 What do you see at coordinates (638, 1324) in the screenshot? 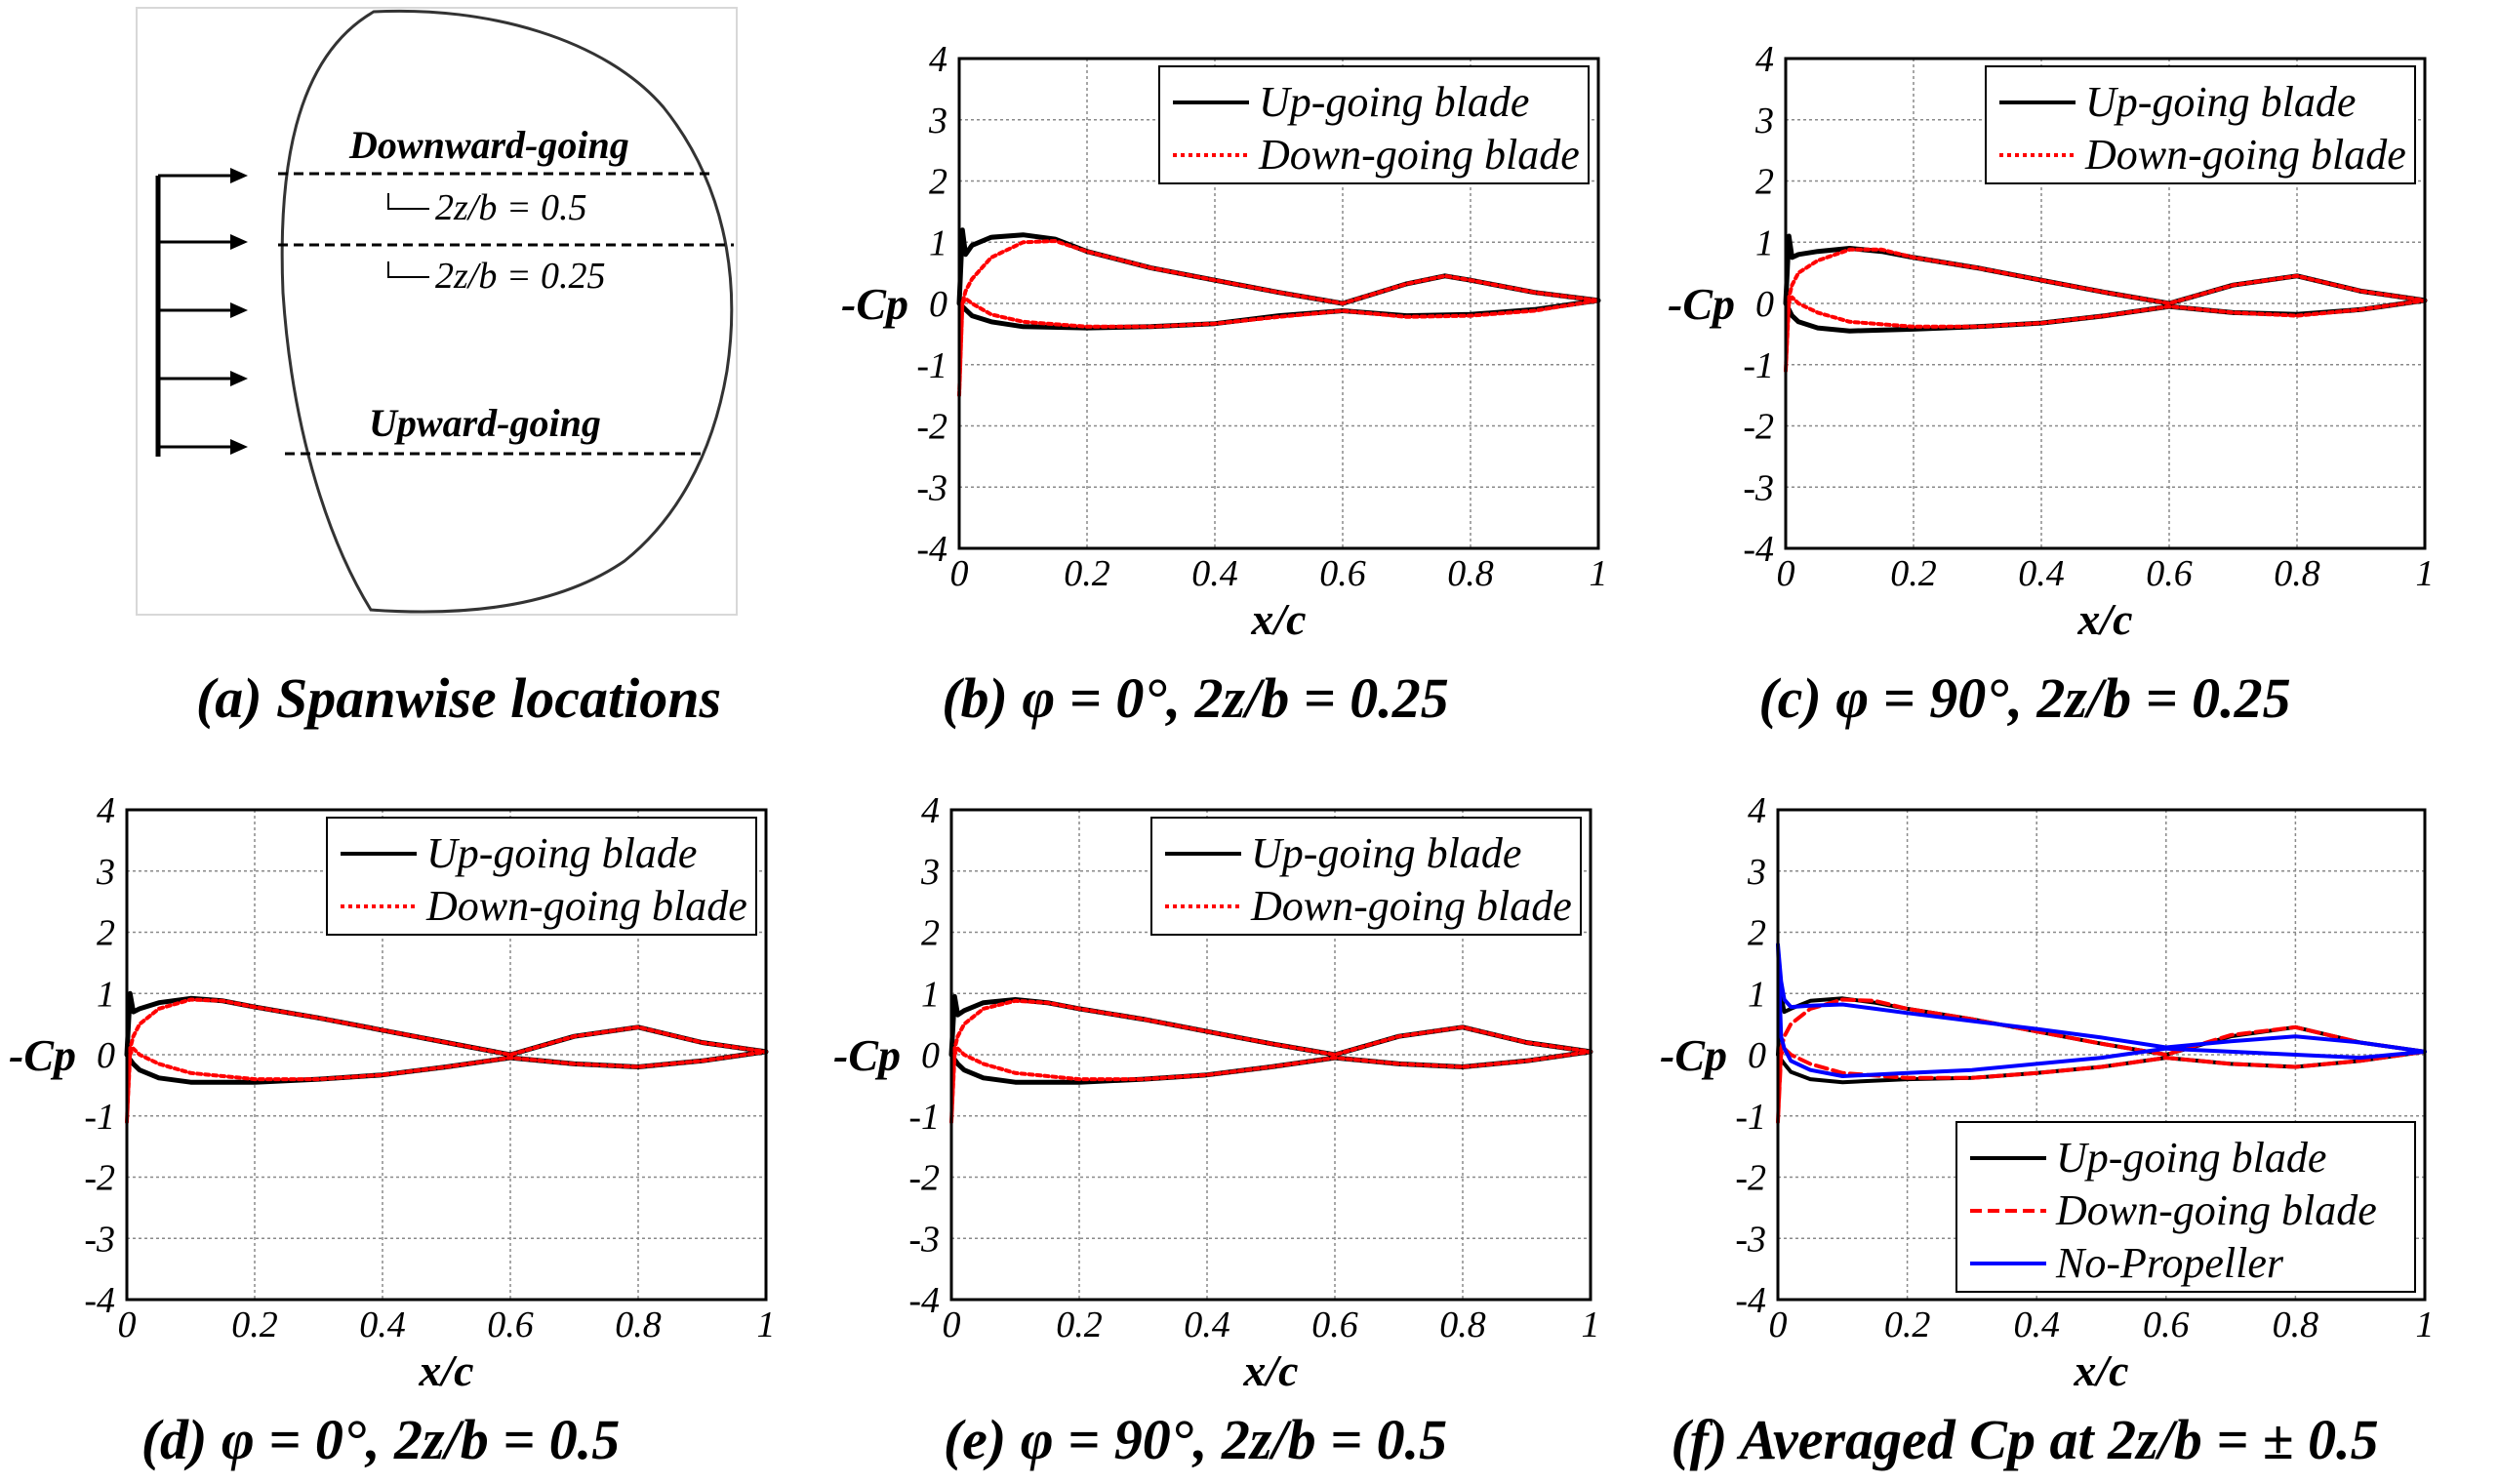
I see `x-tick-label: 0.8` at bounding box center [638, 1324].